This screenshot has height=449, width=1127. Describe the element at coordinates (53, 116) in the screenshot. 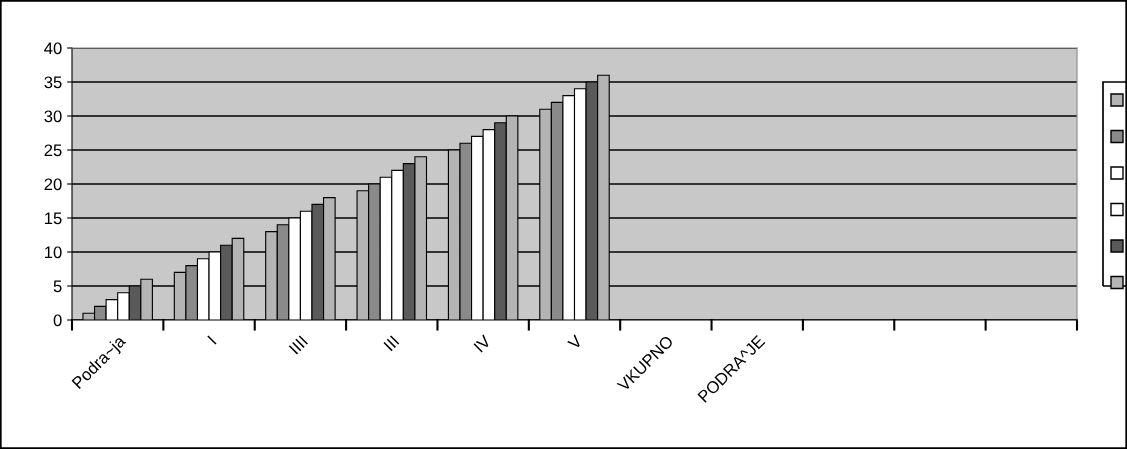

I see `y-tick-label: 30` at that location.